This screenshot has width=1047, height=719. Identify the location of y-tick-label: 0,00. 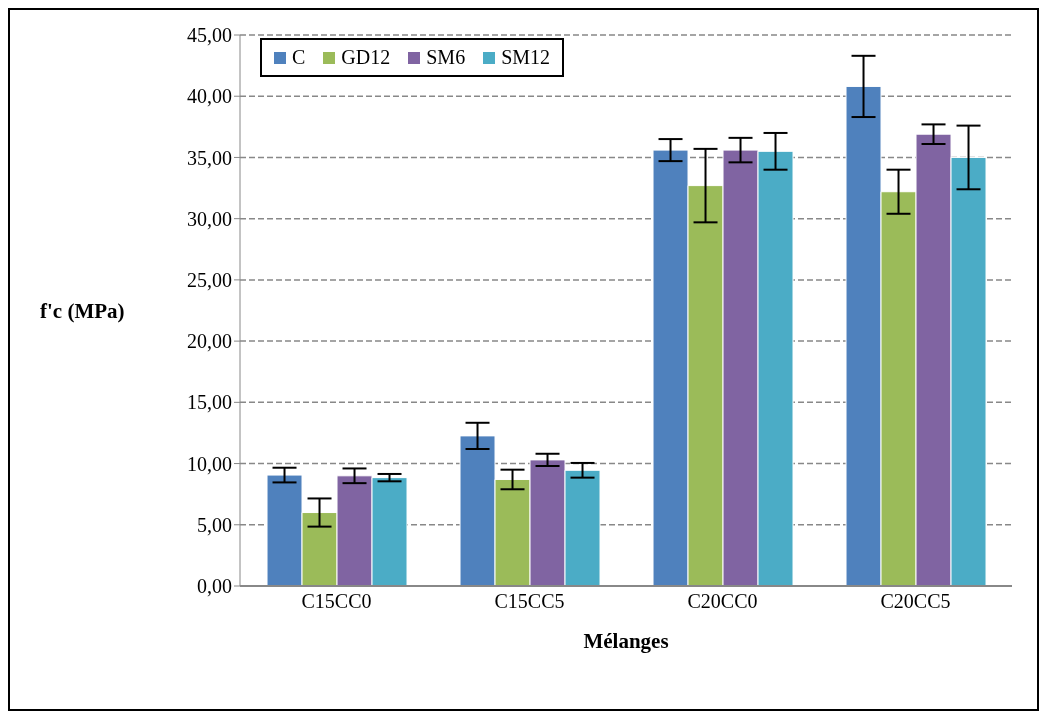
(214, 586).